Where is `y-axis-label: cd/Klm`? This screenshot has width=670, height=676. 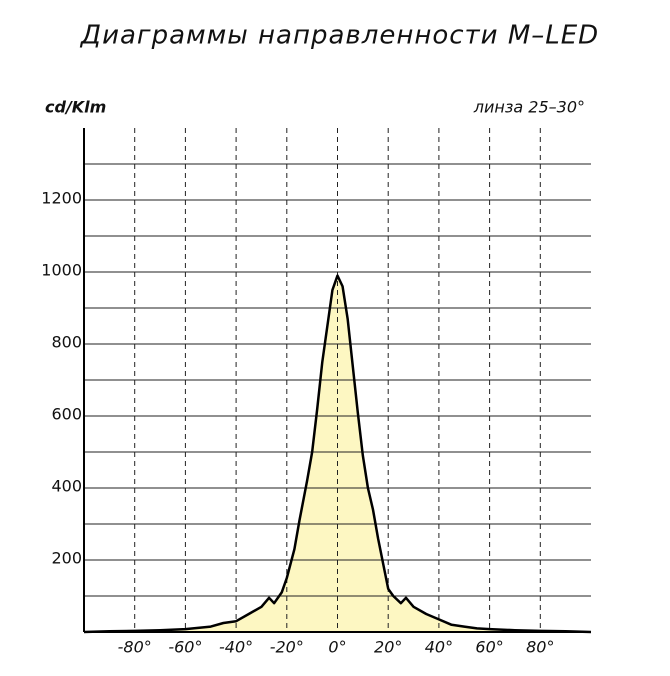 y-axis-label: cd/Klm is located at coordinates (75, 107).